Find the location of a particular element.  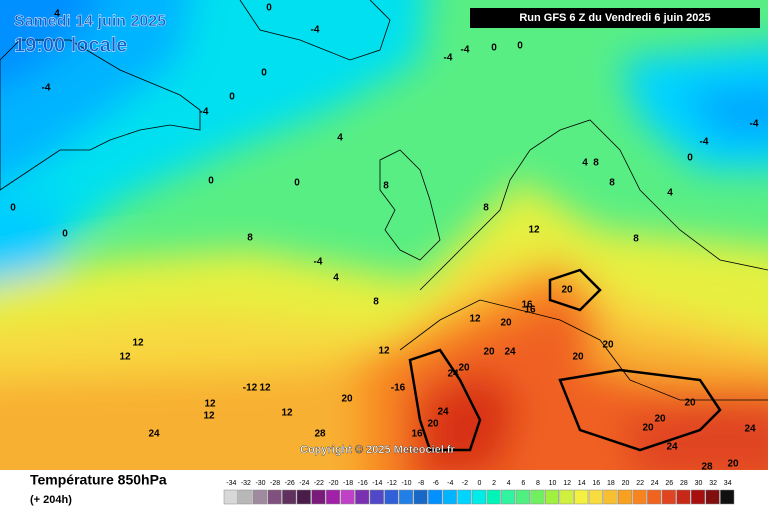

legend-label: 24 is located at coordinates (655, 483).